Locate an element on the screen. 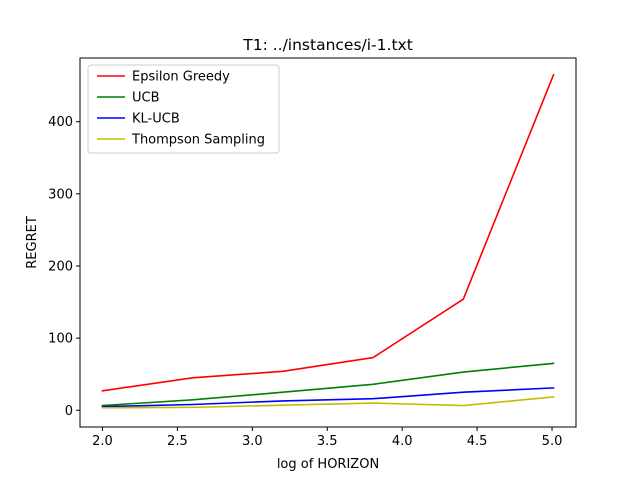  x-tick-label: 3.5 is located at coordinates (327, 441).